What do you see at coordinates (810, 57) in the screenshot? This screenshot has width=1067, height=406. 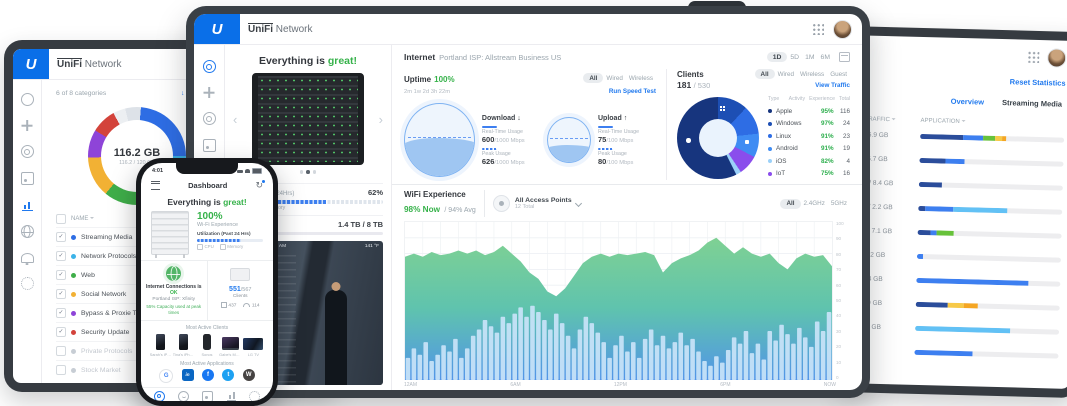 I see `range-tab-1m: 1M` at bounding box center [810, 57].